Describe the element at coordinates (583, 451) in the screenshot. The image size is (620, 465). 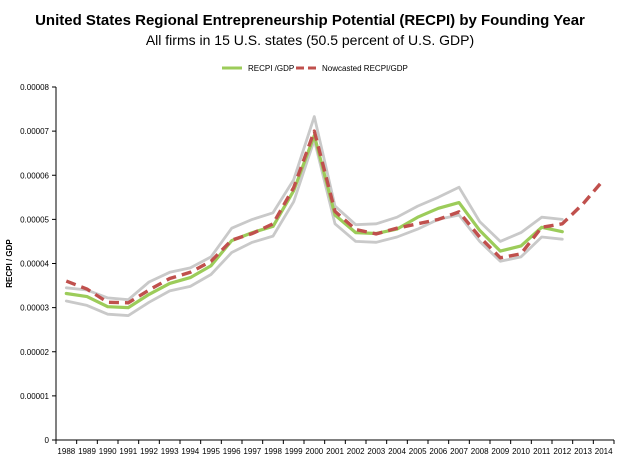
I see `x-tick-label: 2013` at that location.